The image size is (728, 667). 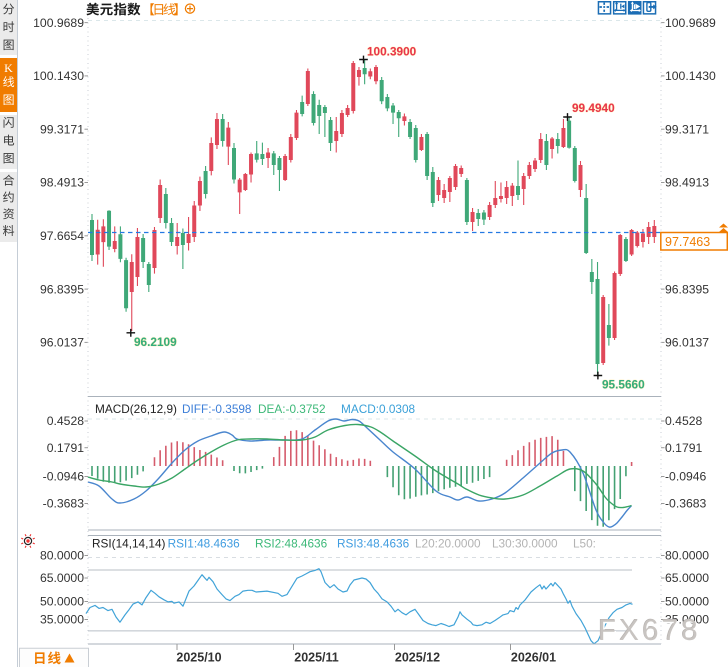 What do you see at coordinates (448, 544) in the screenshot?
I see `svg-text: L20:20.0000` at bounding box center [448, 544].